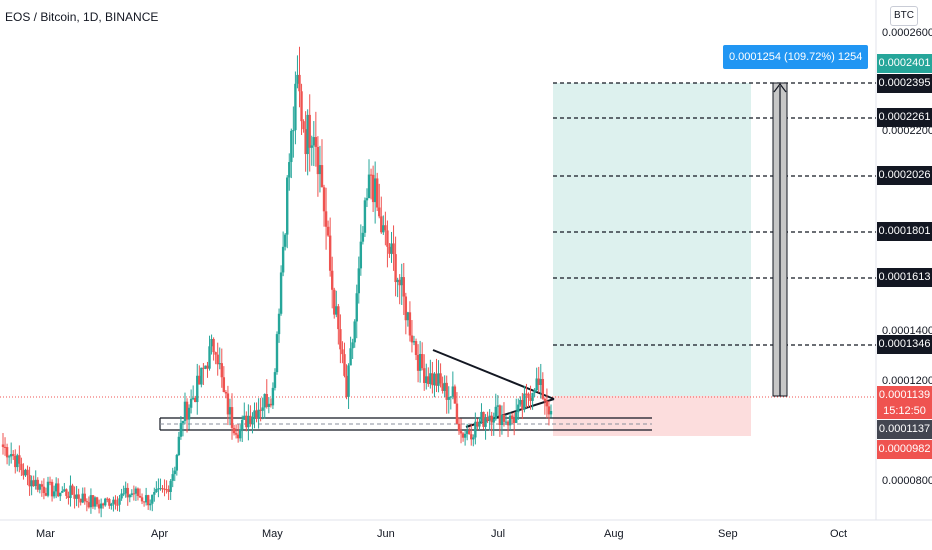 The image size is (932, 550). I want to click on target-zone, so click(652, 239).